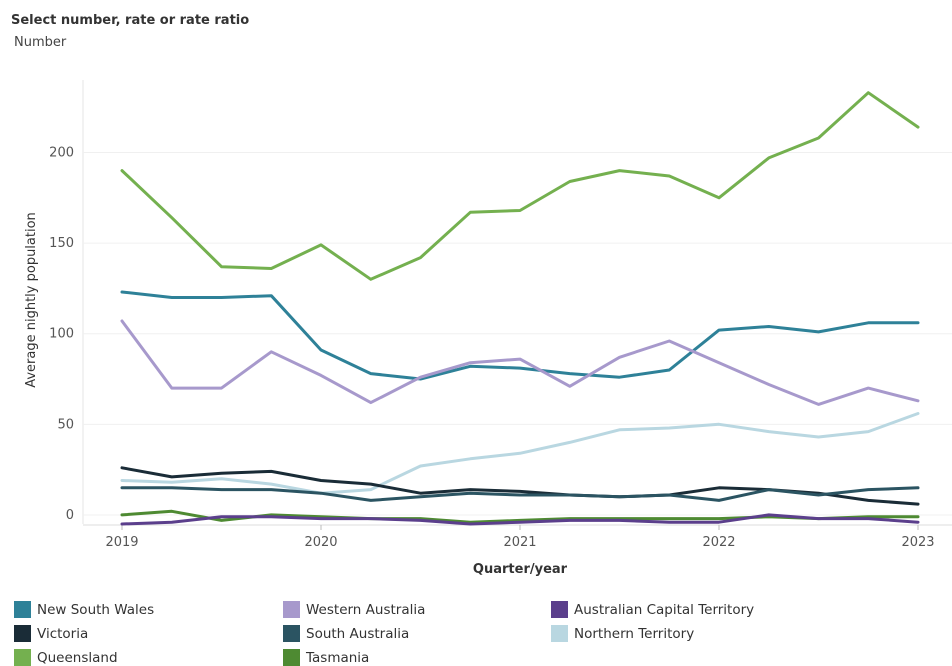 The image size is (952, 666). What do you see at coordinates (77, 658) in the screenshot?
I see `legend-label: Queensland` at bounding box center [77, 658].